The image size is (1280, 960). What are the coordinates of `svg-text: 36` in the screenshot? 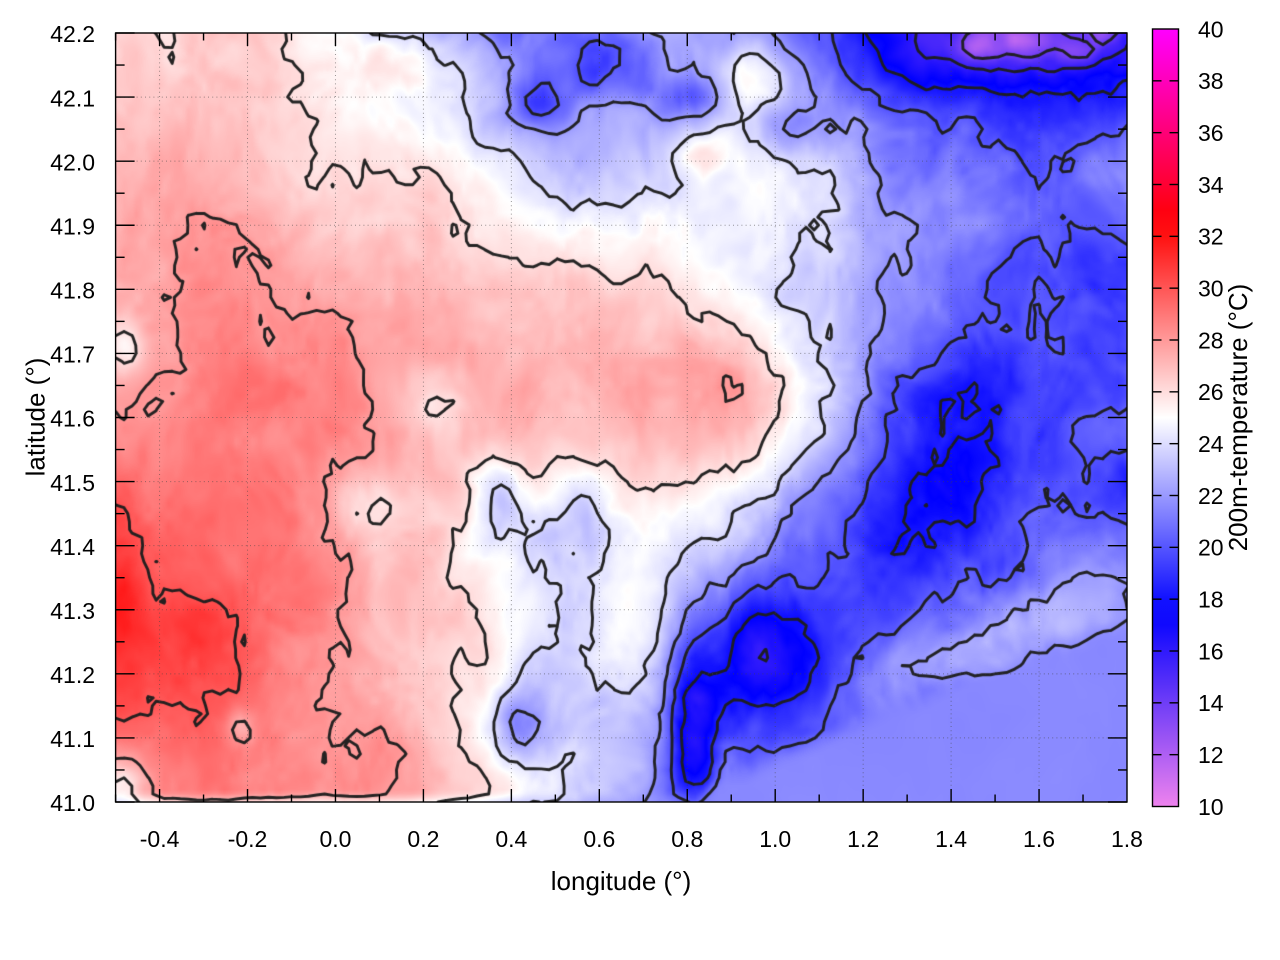 It's located at (1211, 133).